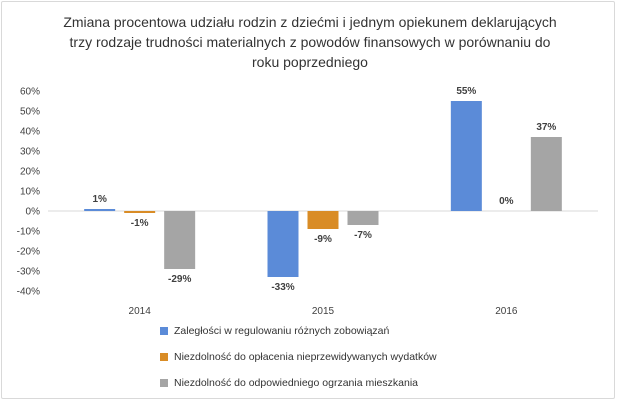  Describe the element at coordinates (28, 232) in the screenshot. I see `y-tick-label: -10%` at that location.